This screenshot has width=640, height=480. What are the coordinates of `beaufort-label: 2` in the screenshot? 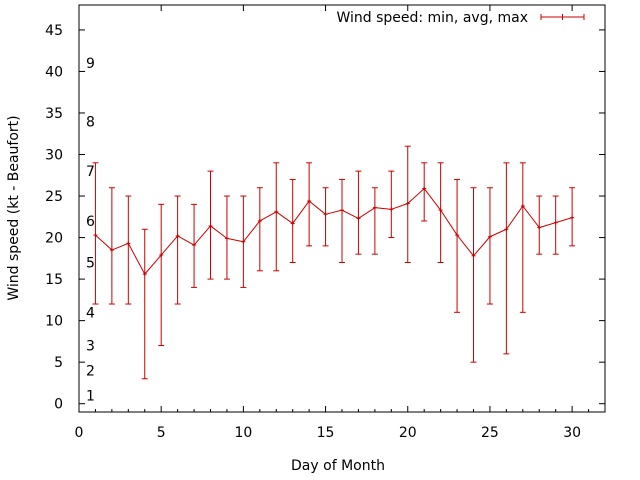 It's located at (90, 371).